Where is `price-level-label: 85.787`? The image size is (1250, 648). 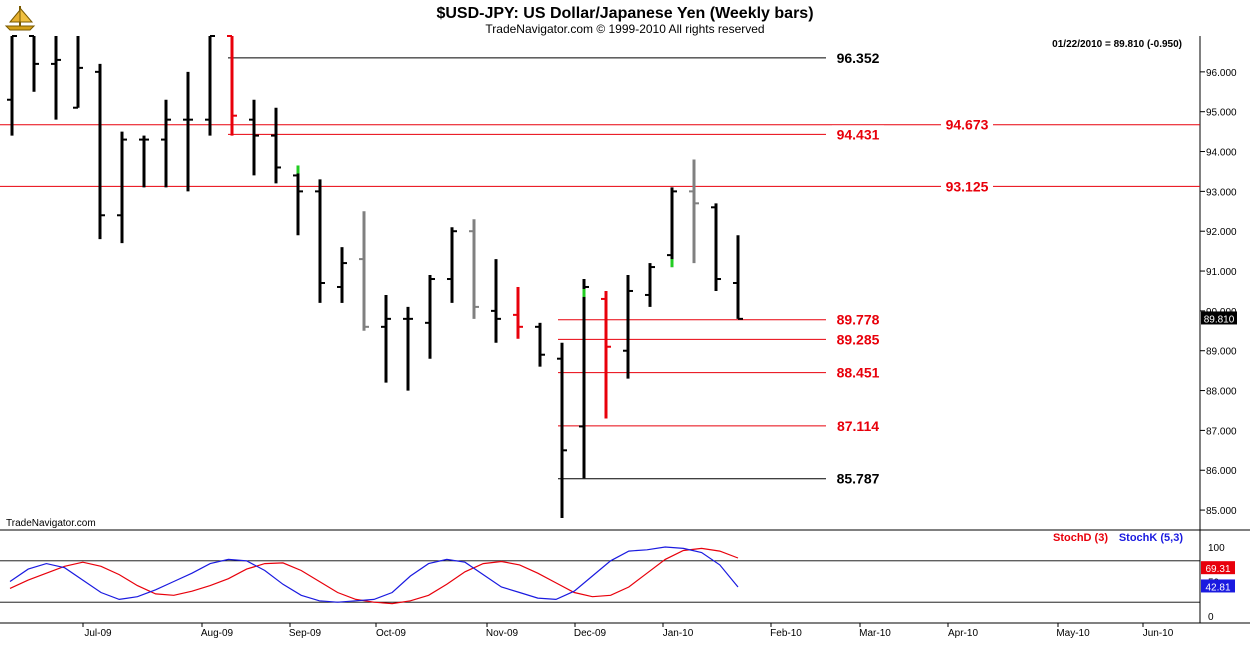
price-level-label: 85.787 is located at coordinates (858, 479).